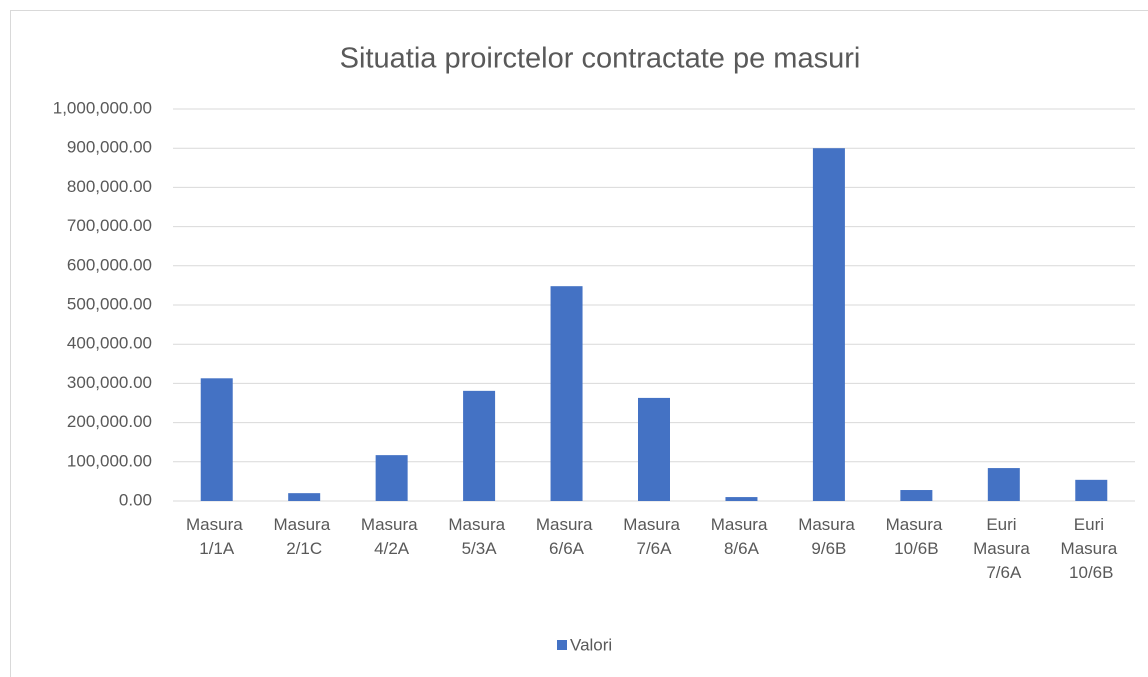 The width and height of the screenshot is (1148, 677). What do you see at coordinates (216, 536) in the screenshot?
I see `x-tick-label: Masura 1/1A` at bounding box center [216, 536].